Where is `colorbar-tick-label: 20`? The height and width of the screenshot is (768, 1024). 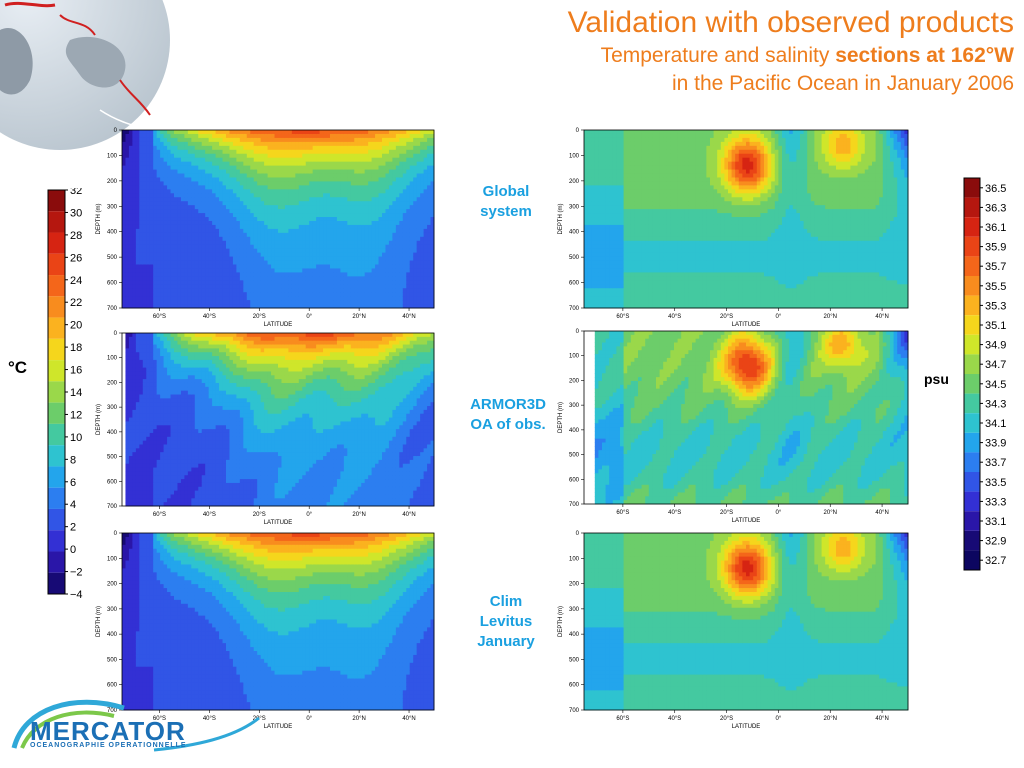 colorbar-tick-label: 20 is located at coordinates (76, 326).